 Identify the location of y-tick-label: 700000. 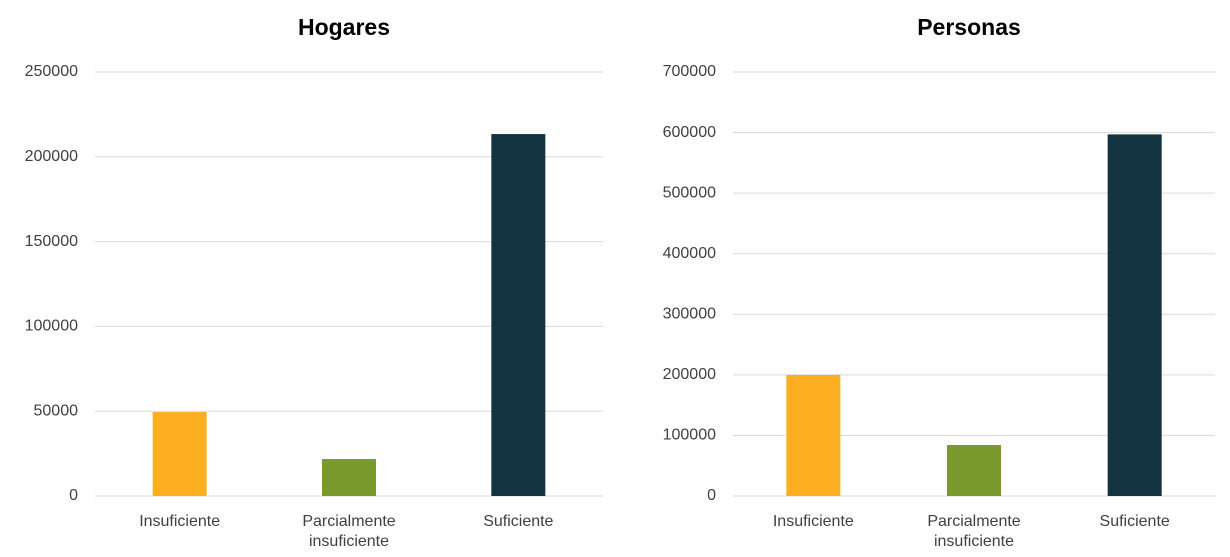
(689, 71).